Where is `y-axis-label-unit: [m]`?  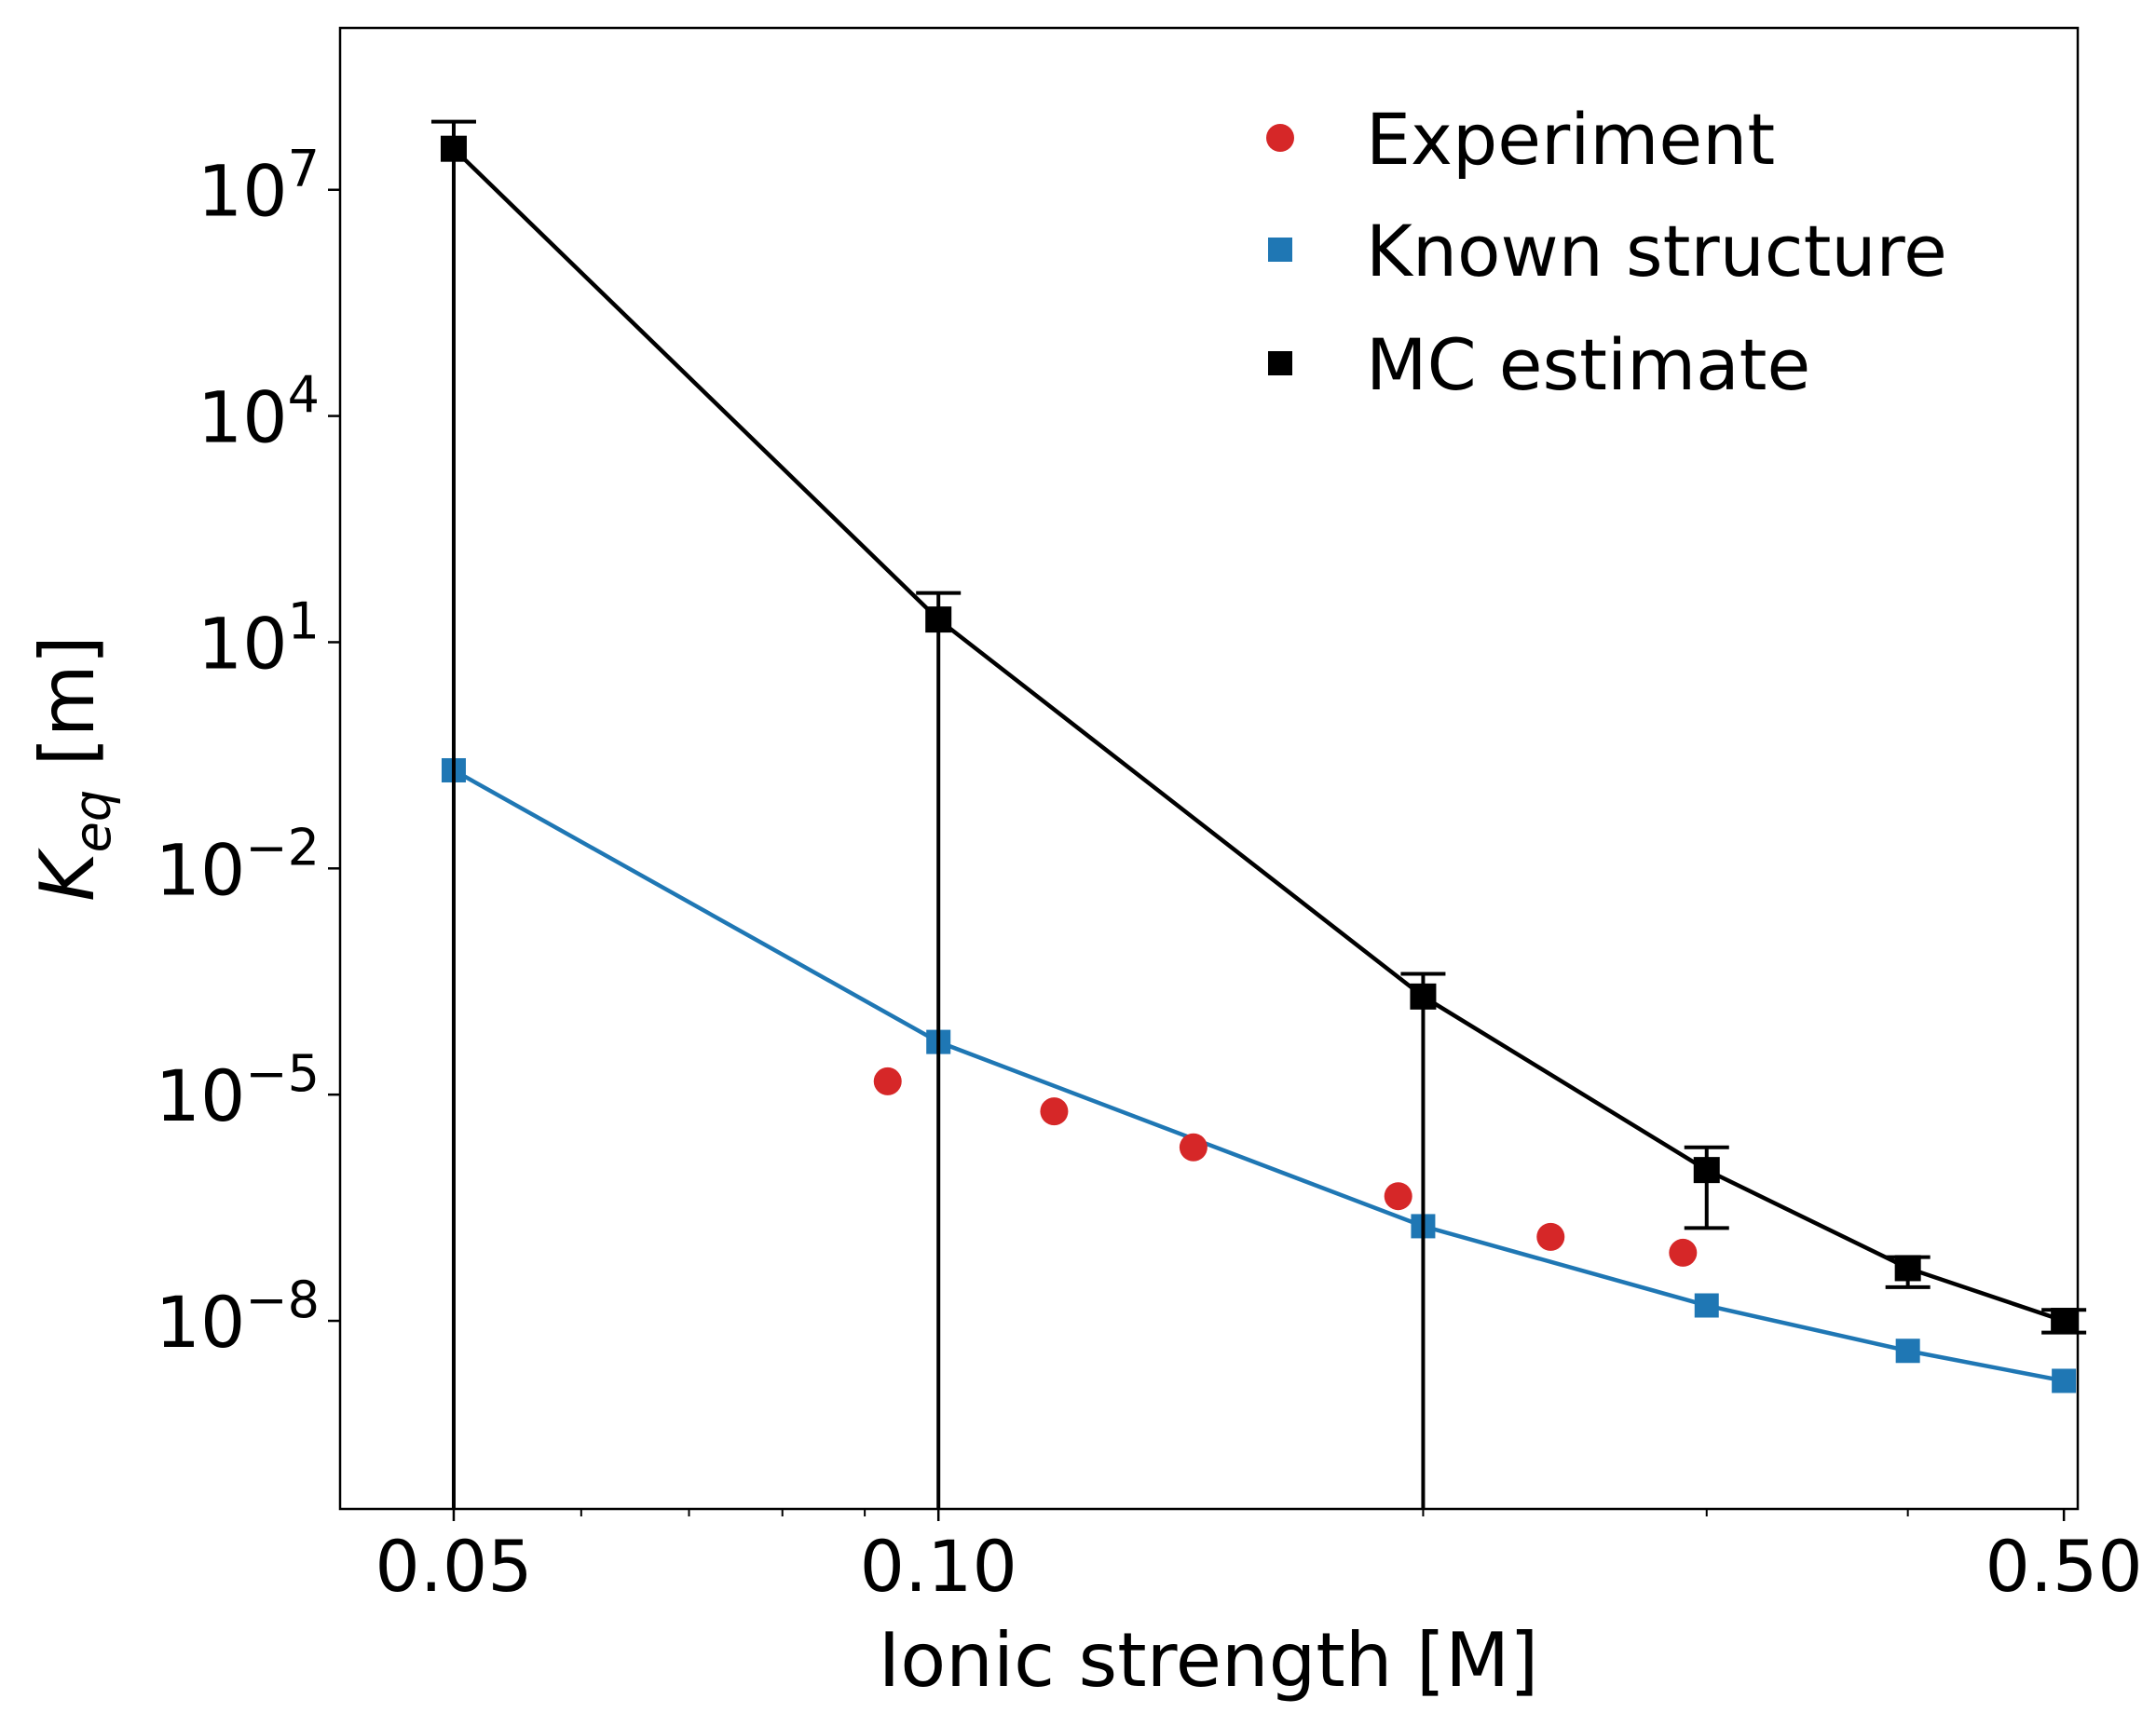 y-axis-label-unit: [m] is located at coordinates (67, 712).